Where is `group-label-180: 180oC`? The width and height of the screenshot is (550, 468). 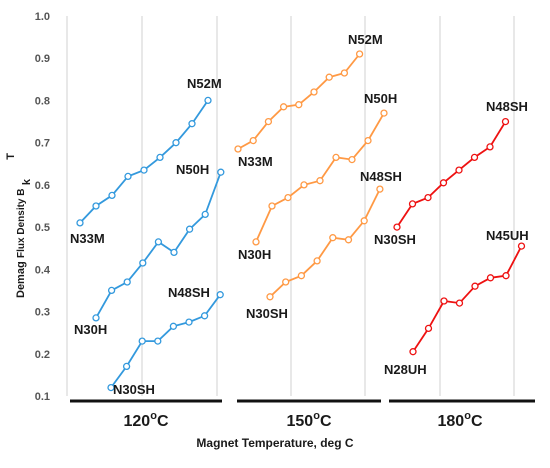
group-label-180: 180oC is located at coordinates (460, 420).